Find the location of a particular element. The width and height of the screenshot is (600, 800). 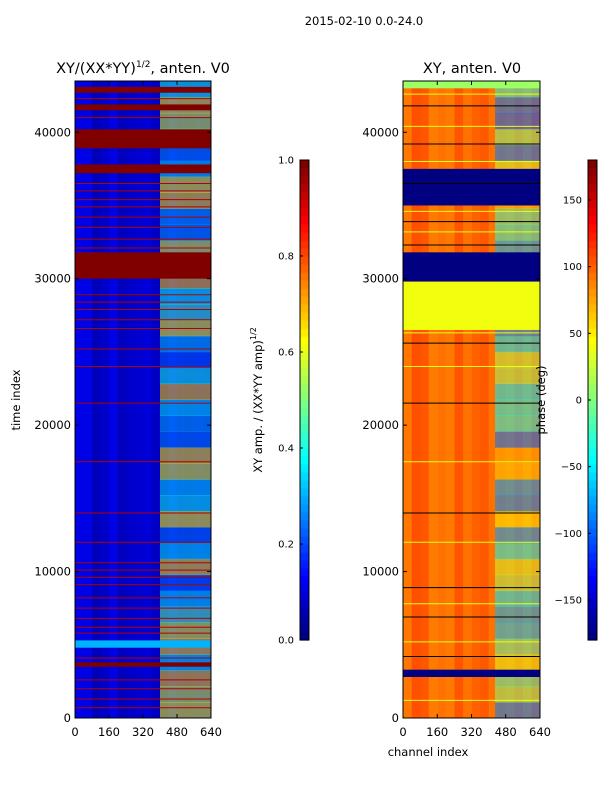

amp-y-tick-label: 40000 is located at coordinates (52, 132).